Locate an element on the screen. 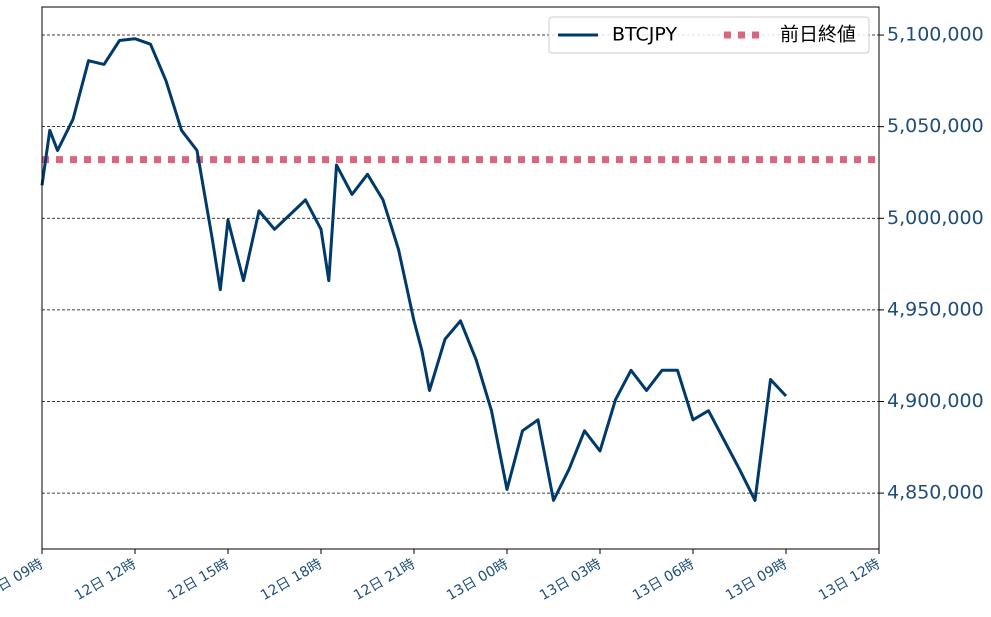 The width and height of the screenshot is (991, 617). y-tick-label: 5,050,000 is located at coordinates (935, 126).